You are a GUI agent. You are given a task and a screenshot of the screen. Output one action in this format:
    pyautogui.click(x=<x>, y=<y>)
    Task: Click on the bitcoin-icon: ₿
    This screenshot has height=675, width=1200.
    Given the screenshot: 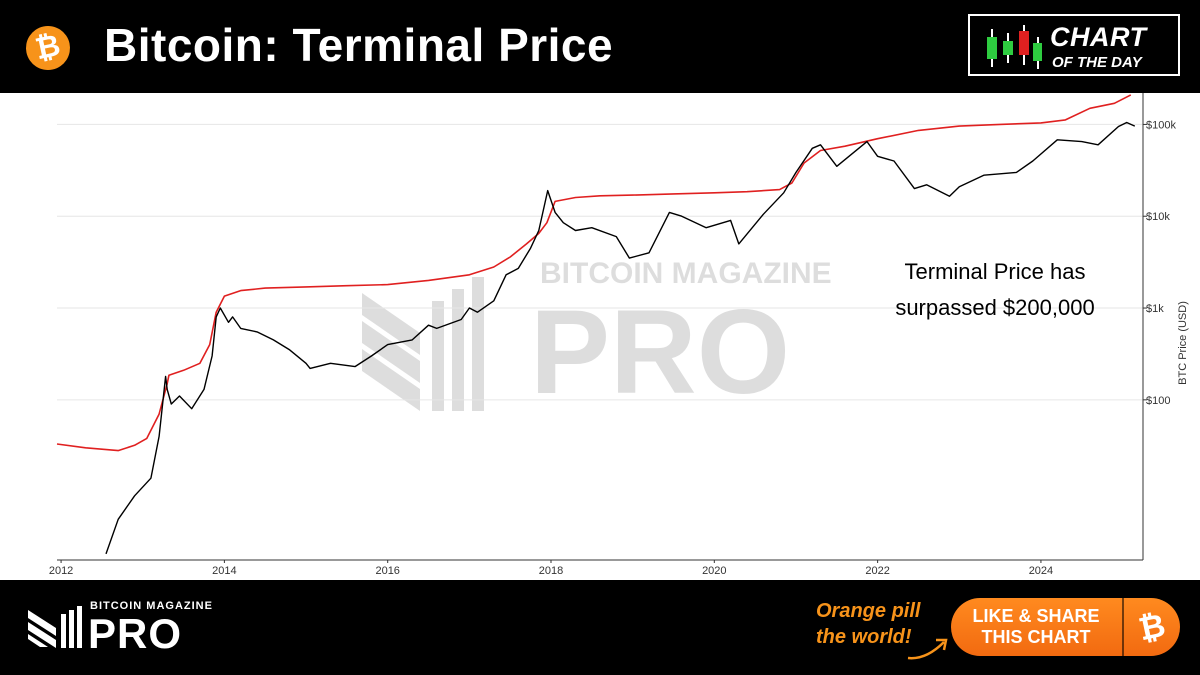 What is the action you would take?
    pyautogui.click(x=1152, y=627)
    